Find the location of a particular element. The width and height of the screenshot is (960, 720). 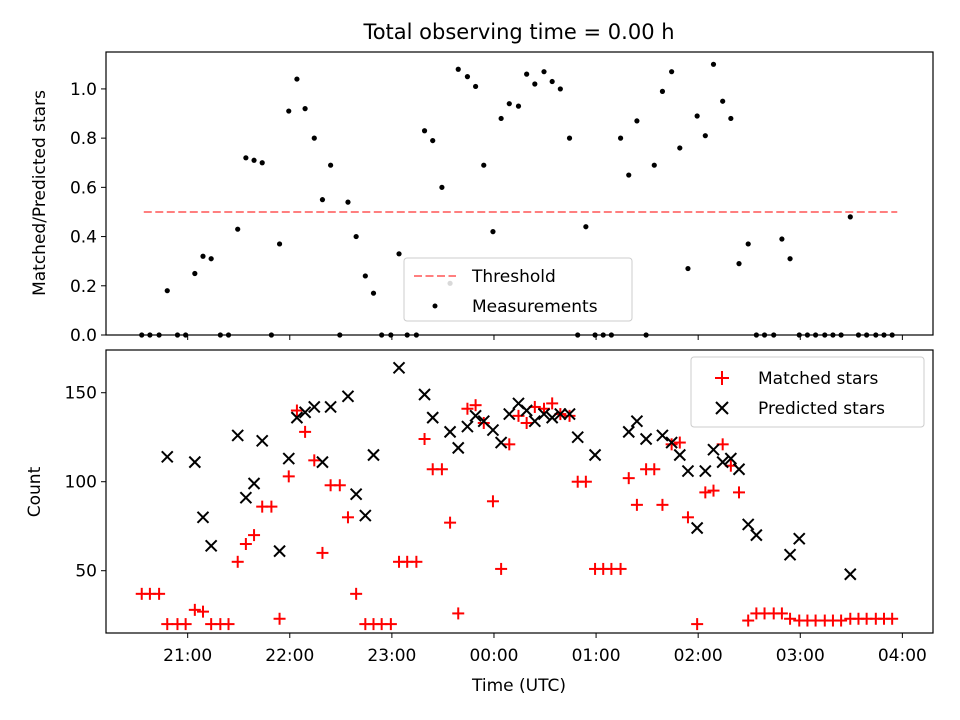

count-y-tick-label: 100 is located at coordinates (81, 483).